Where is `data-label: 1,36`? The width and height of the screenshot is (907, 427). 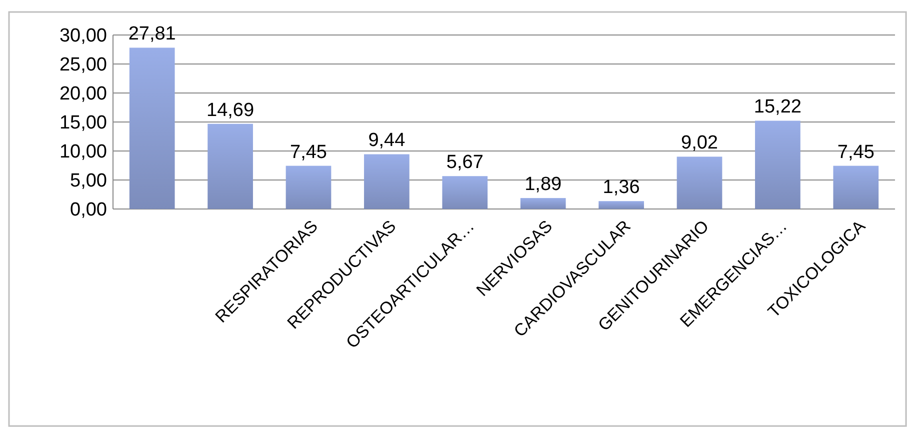 data-label: 1,36 is located at coordinates (621, 187).